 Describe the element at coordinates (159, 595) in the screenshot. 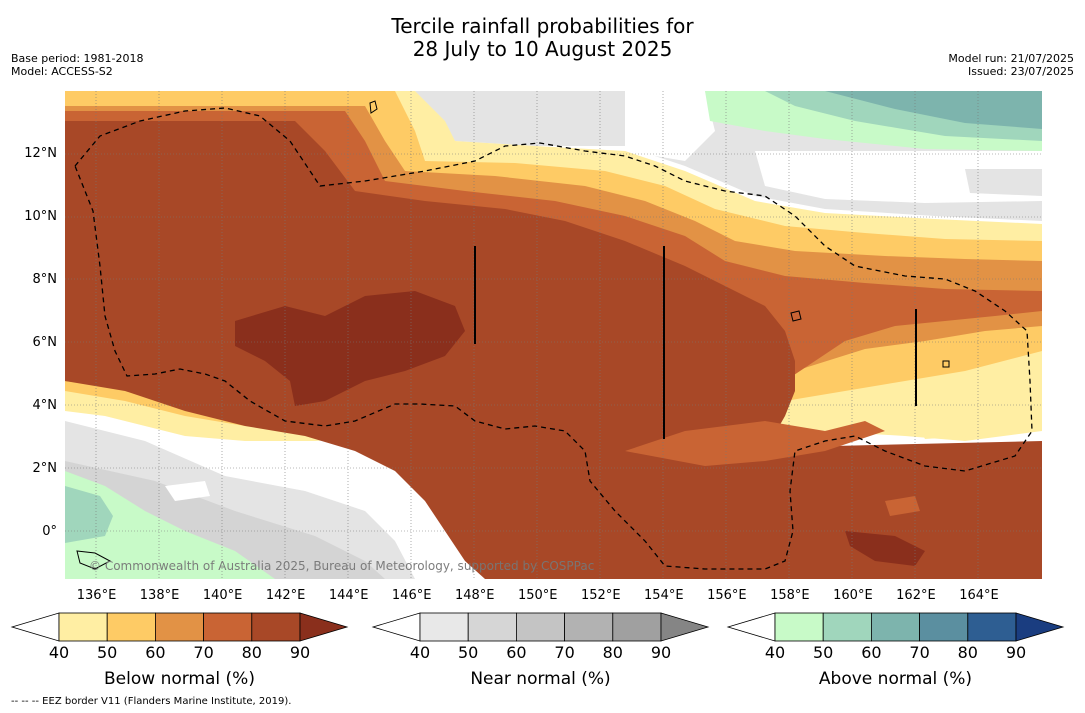

I see `lon-tick-label: 138°E` at that location.